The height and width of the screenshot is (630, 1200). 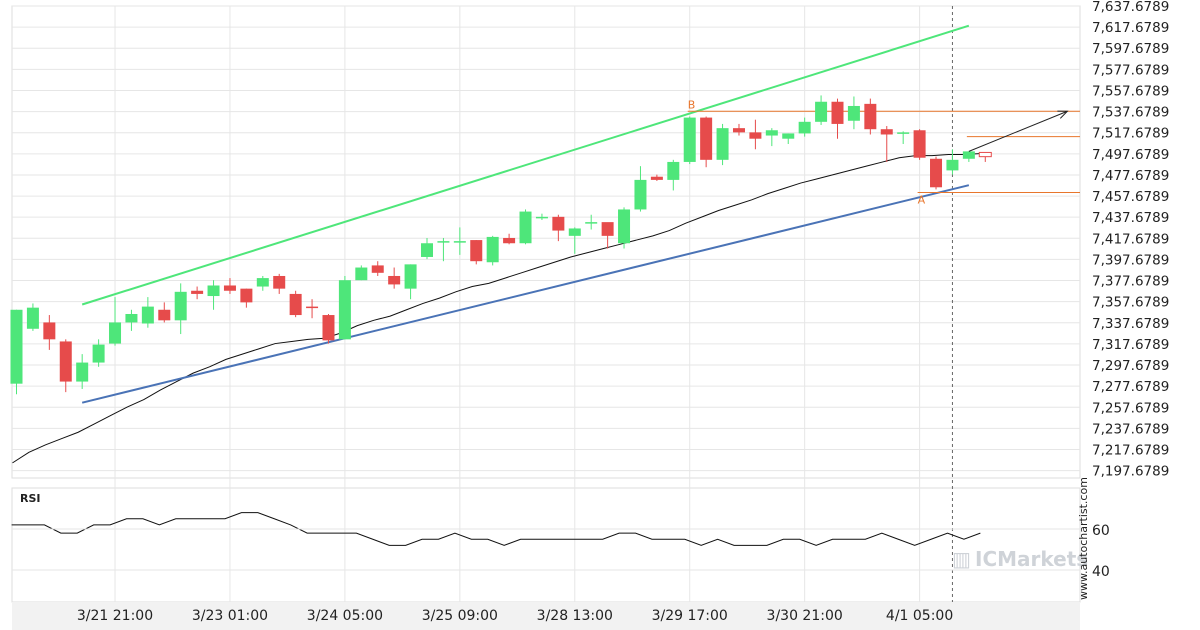 I want to click on rsi-line, so click(x=496, y=529).